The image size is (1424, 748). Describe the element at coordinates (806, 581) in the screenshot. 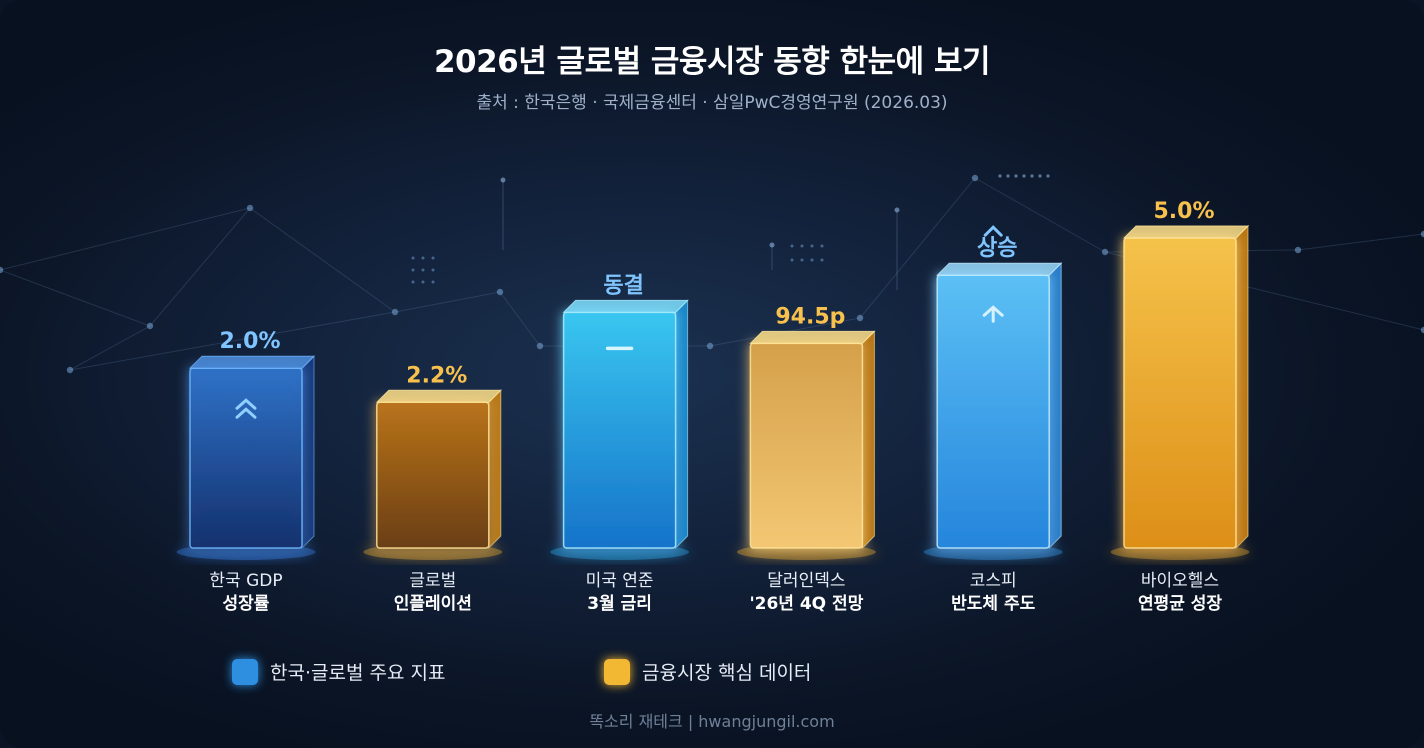

I see `category-label-line1: 달러인덱스` at that location.